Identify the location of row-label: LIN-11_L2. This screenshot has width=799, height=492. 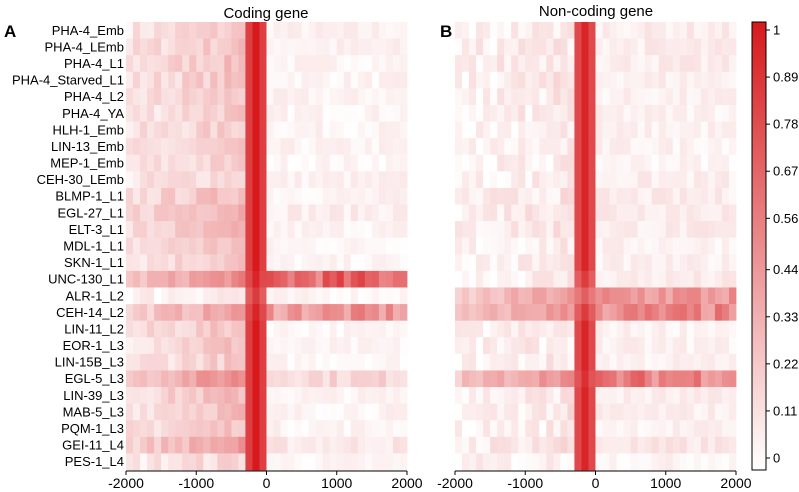
(94, 328).